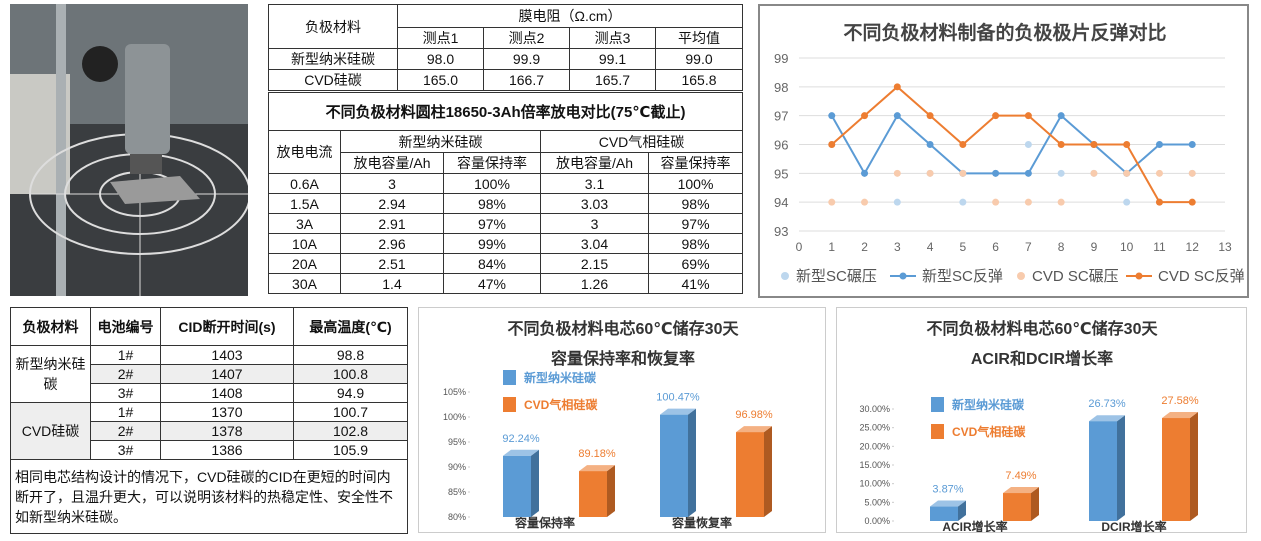 This screenshot has height=541, width=1261. Describe the element at coordinates (695, 283) in the screenshot. I see `cell: 41%` at that location.